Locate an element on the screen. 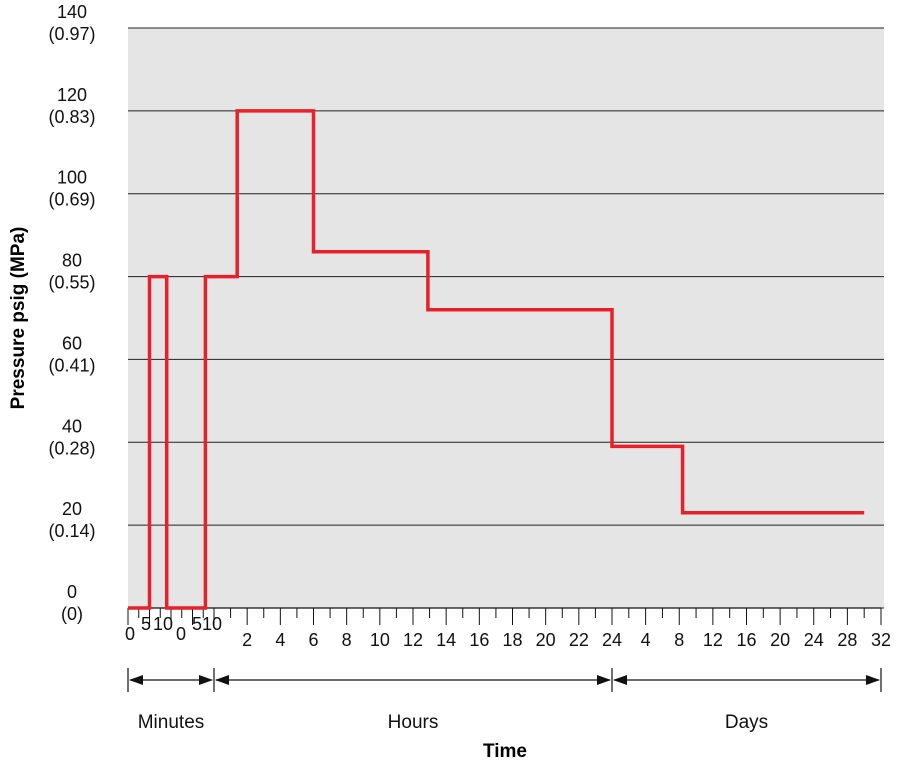 This screenshot has width=909, height=764. x-tick-label: 14 is located at coordinates (446, 640).